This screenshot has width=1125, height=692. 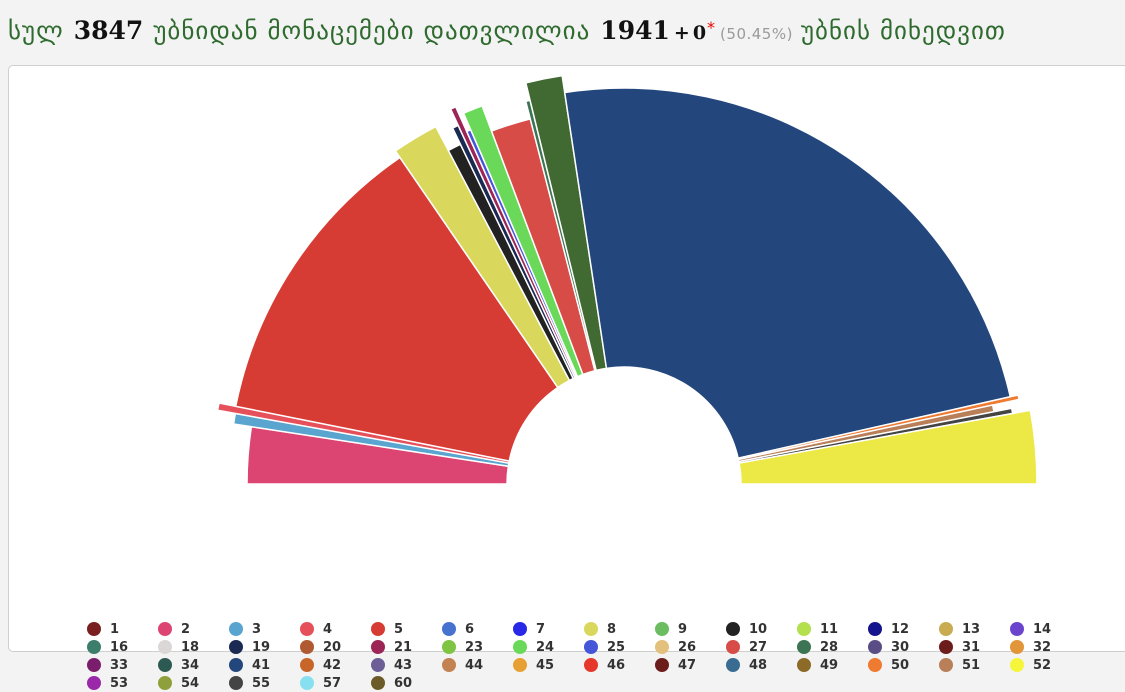 I want to click on legend-item-18: 18, so click(x=193, y=647).